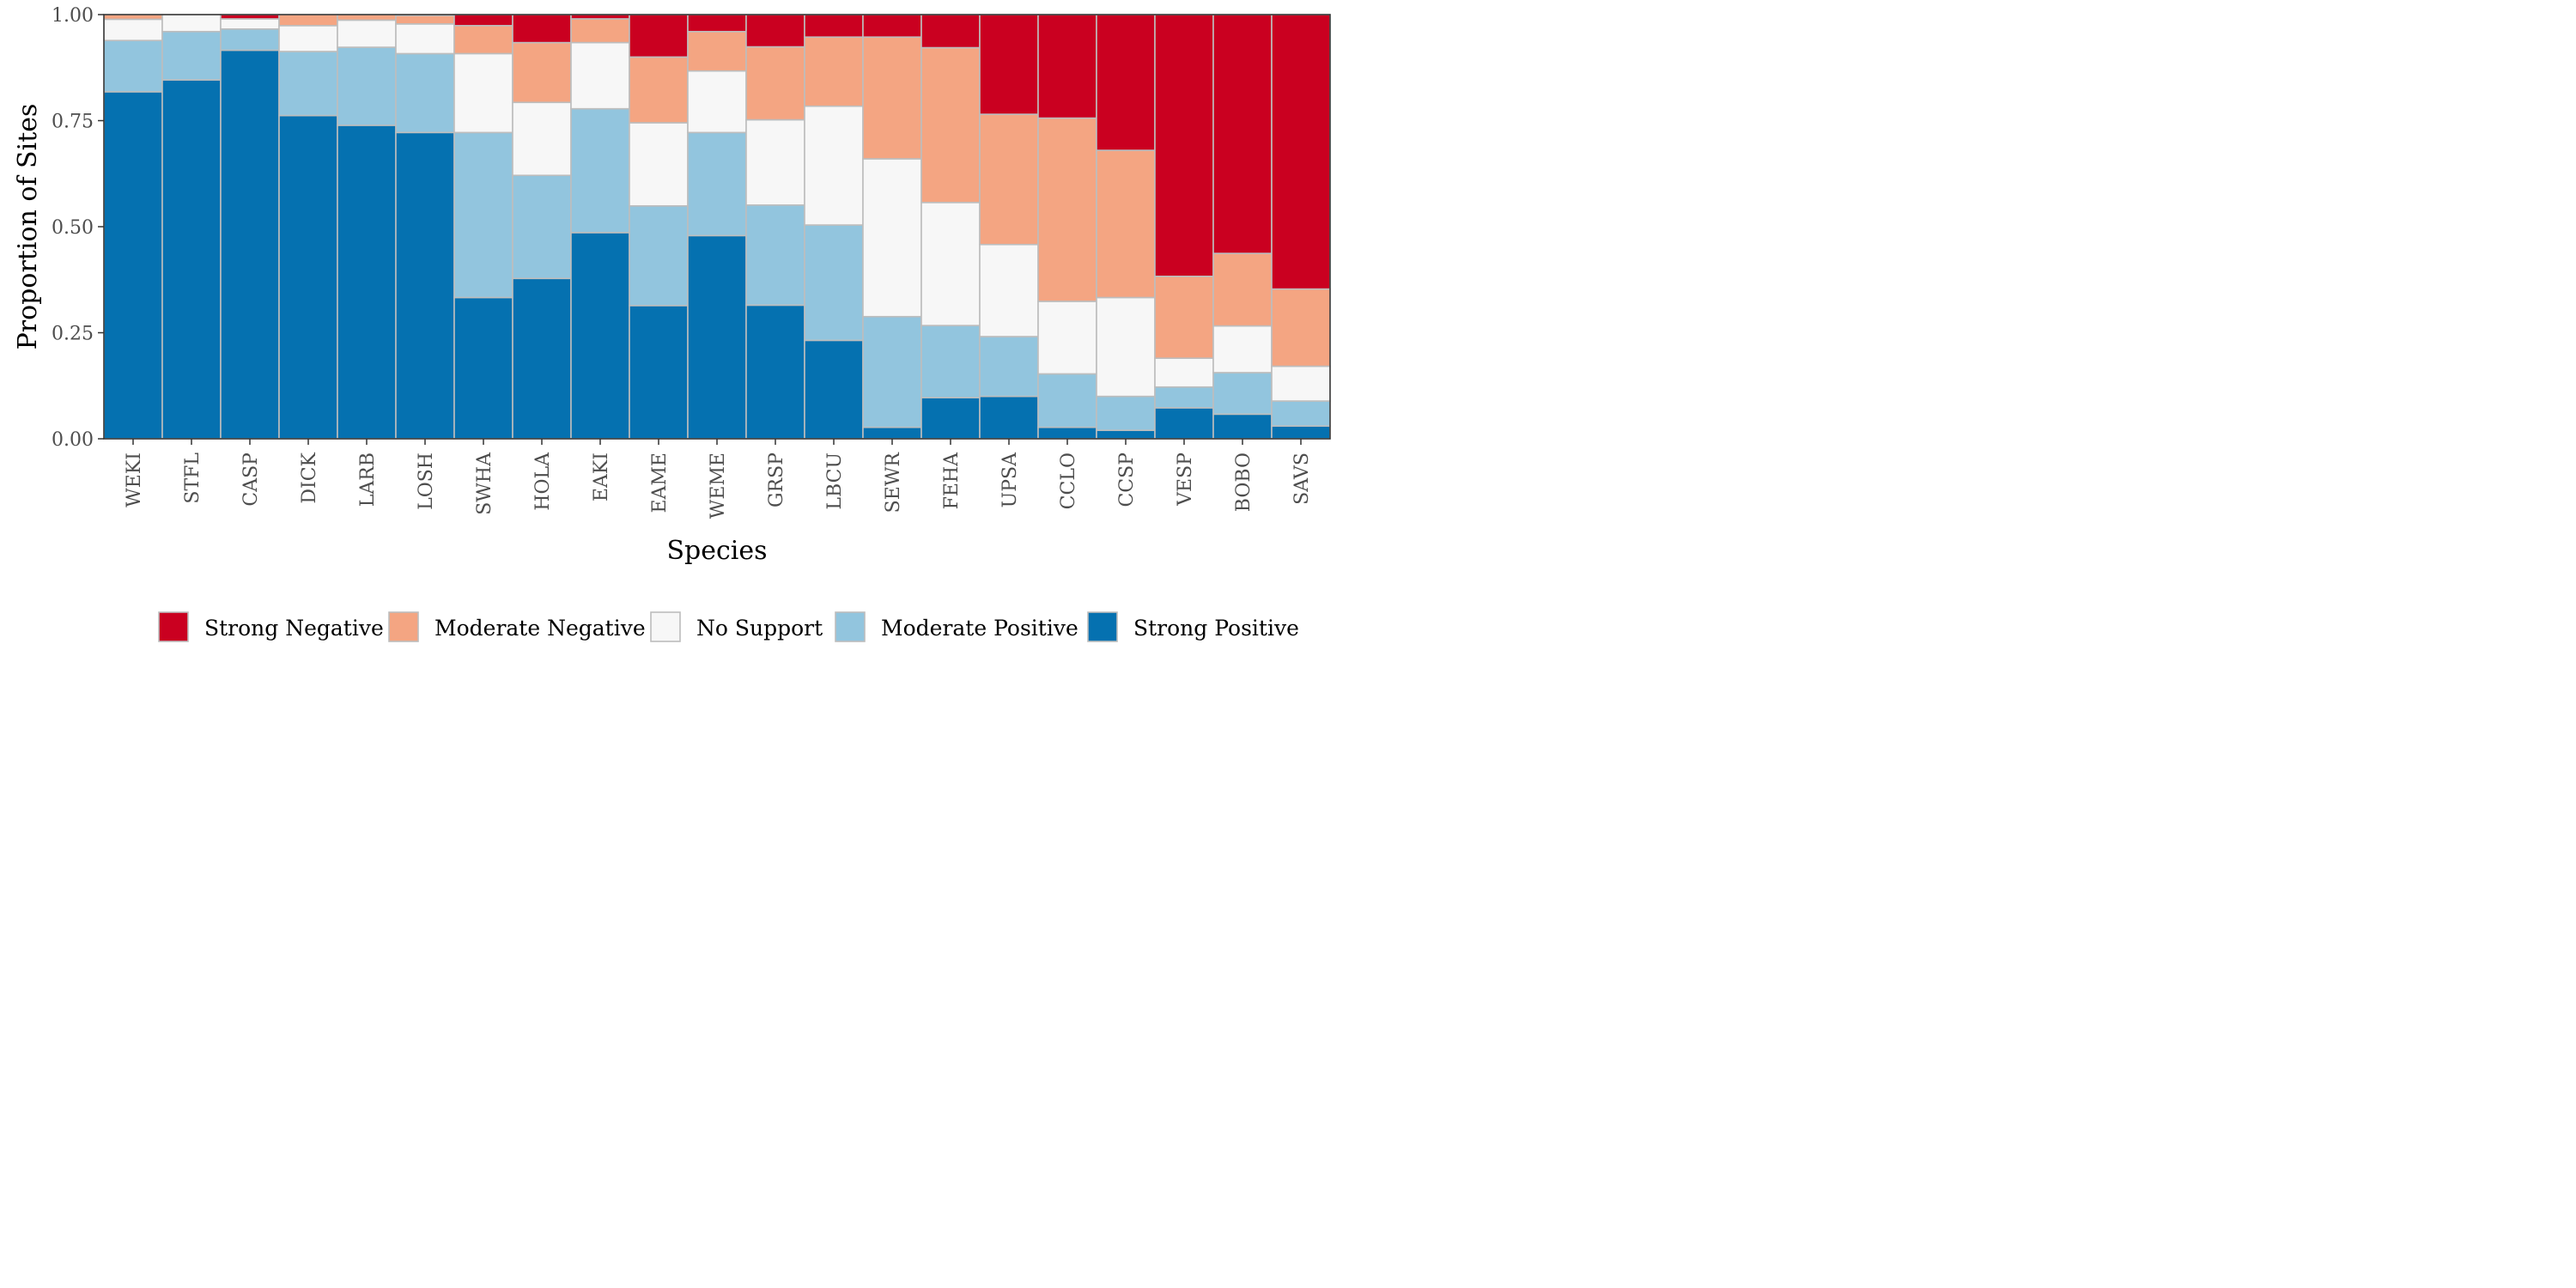 The height and width of the screenshot is (1288, 2576). What do you see at coordinates (600, 336) in the screenshot?
I see `bar-segment-eaki-strong-positive` at bounding box center [600, 336].